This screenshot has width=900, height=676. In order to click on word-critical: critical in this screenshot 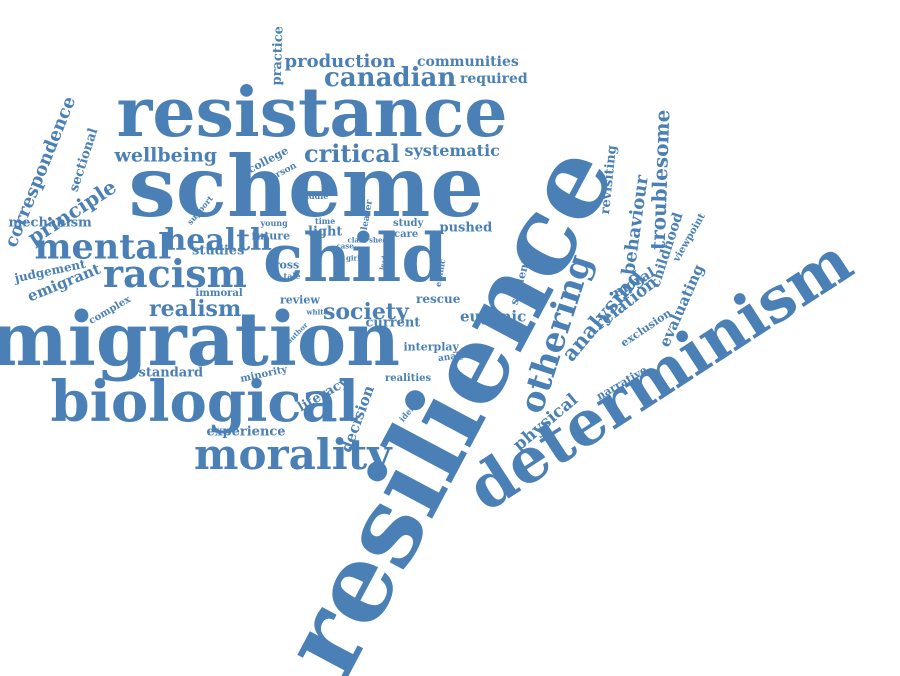, I will do `click(352, 153)`.